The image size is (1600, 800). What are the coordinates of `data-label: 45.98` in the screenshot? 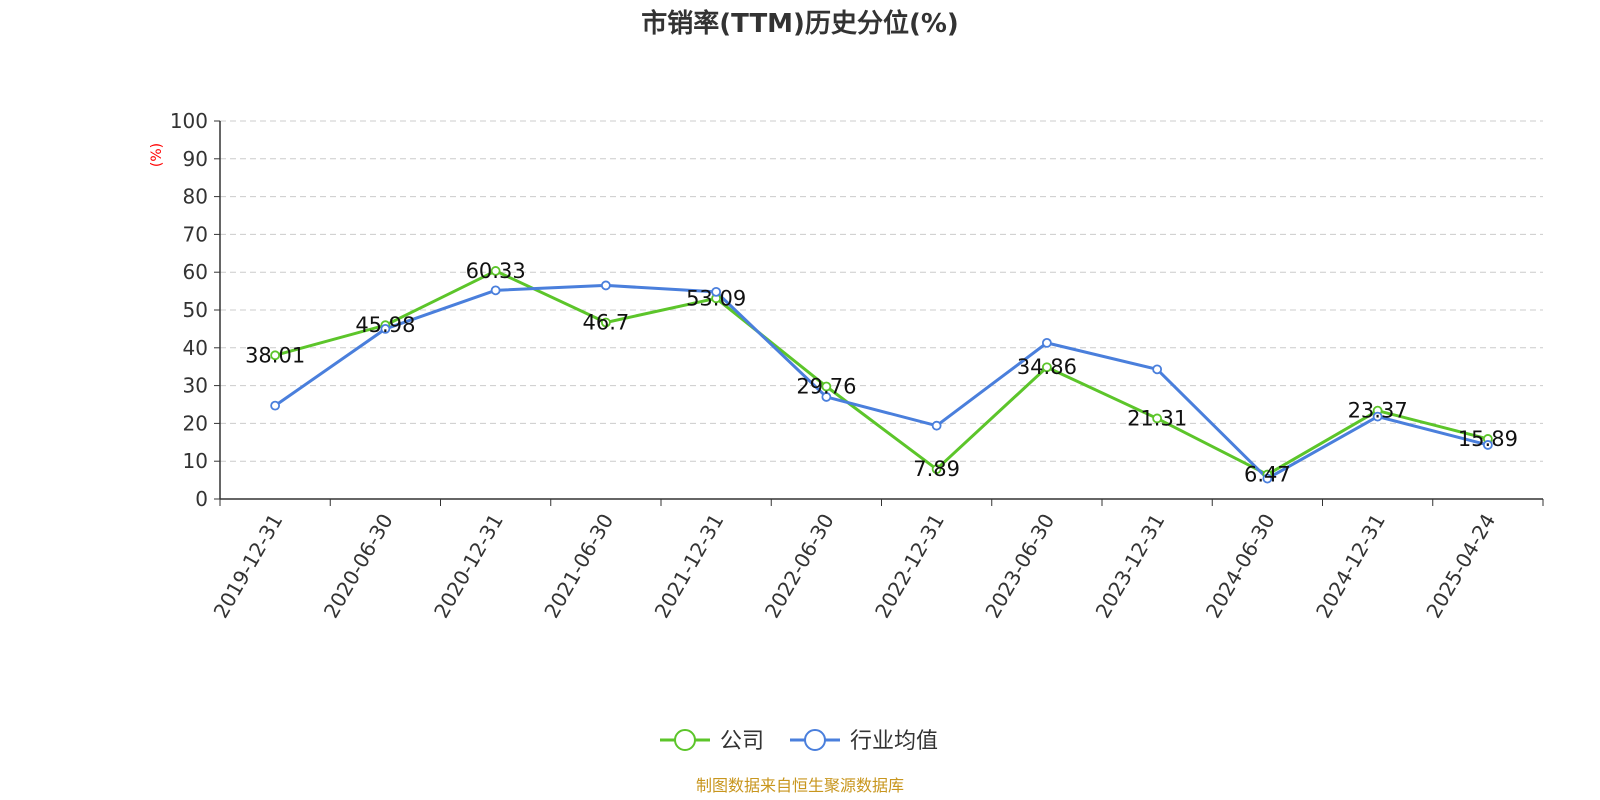 It's located at (385, 325).